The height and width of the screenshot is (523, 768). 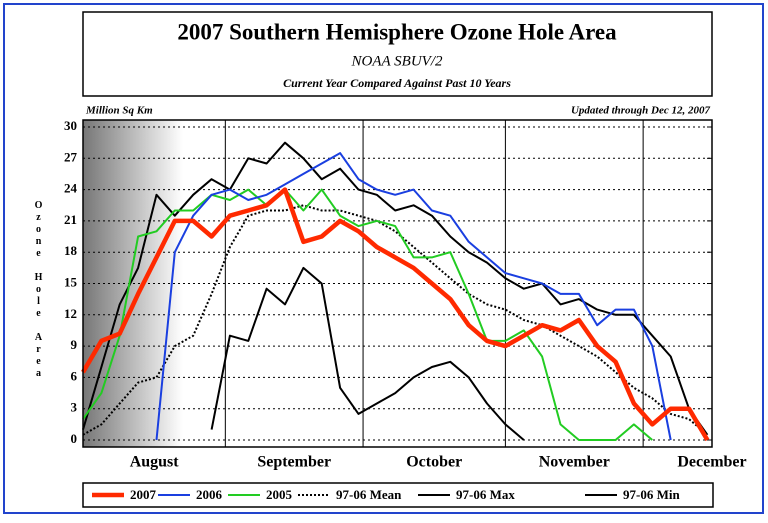 What do you see at coordinates (574, 462) in the screenshot?
I see `x-tick-label: November` at bounding box center [574, 462].